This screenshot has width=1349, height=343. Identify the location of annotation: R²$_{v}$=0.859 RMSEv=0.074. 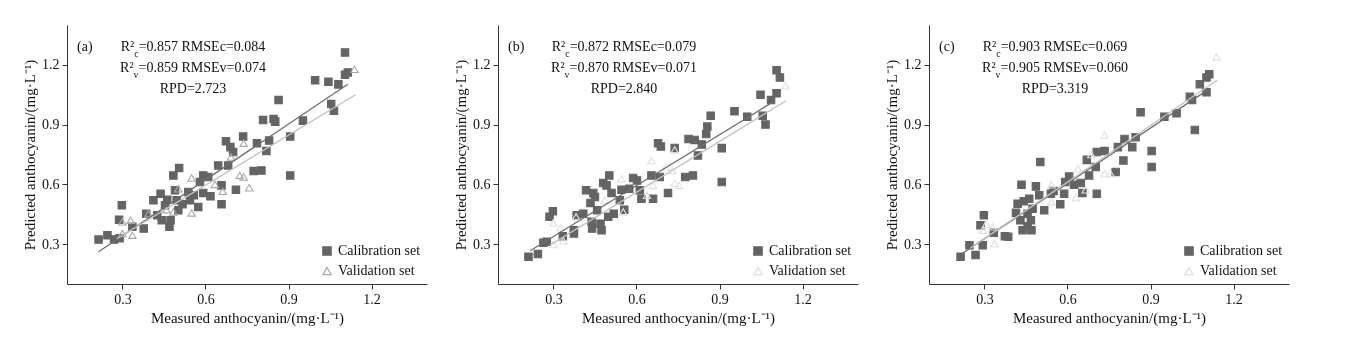
(193, 70).